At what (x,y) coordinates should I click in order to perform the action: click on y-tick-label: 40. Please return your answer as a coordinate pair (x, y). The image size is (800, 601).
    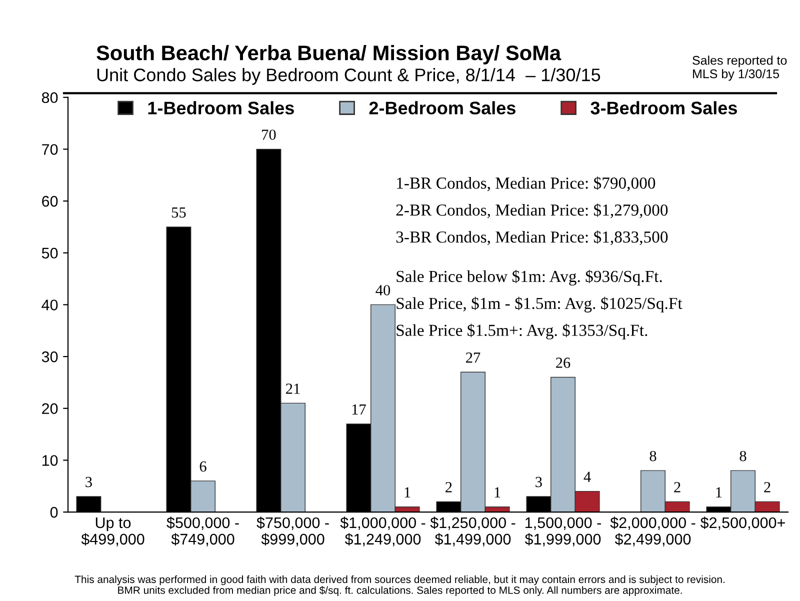
    Looking at the image, I should click on (50, 305).